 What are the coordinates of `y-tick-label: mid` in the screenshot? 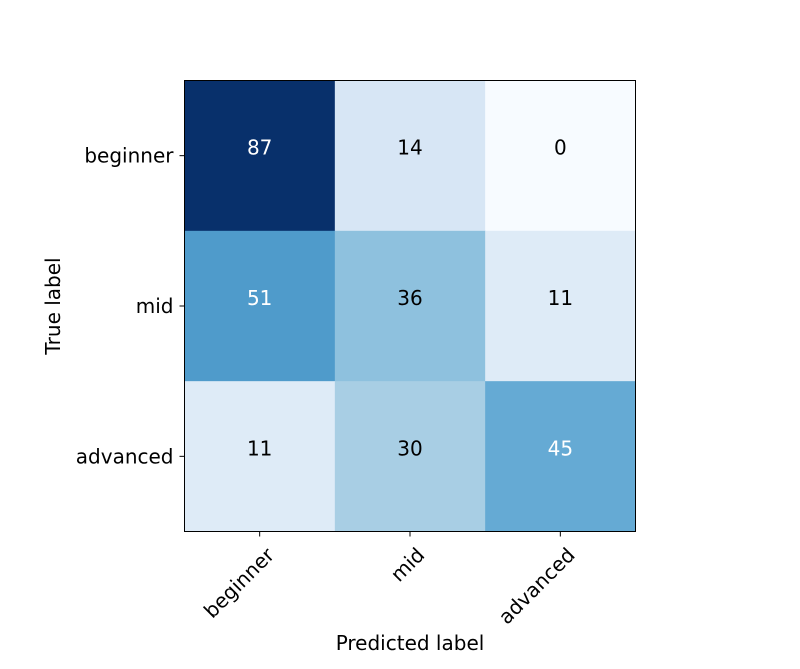 It's located at (155, 306).